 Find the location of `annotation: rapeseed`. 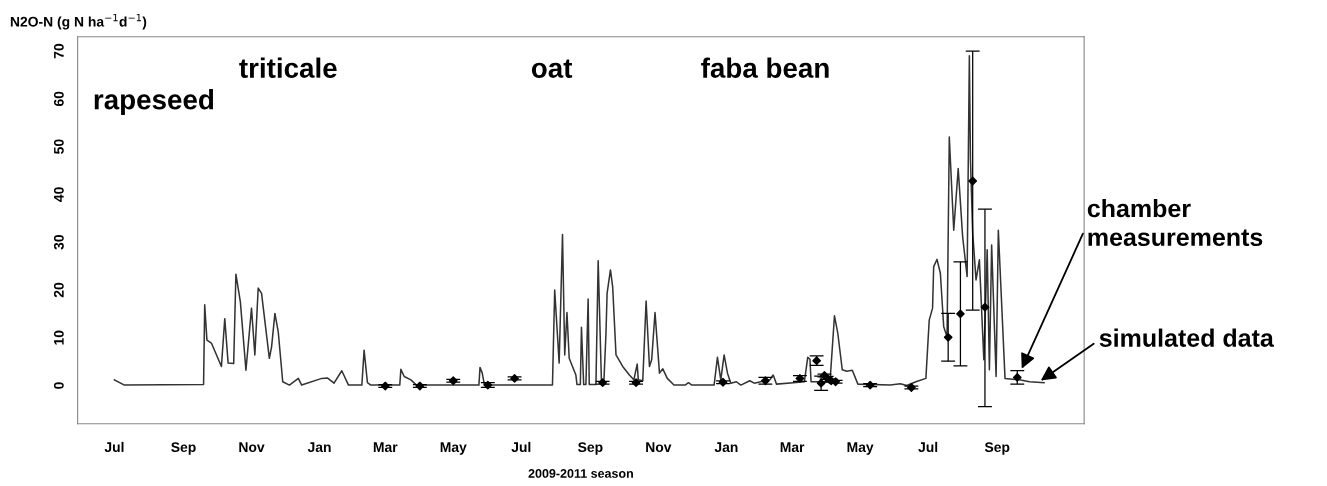

annotation: rapeseed is located at coordinates (154, 102).